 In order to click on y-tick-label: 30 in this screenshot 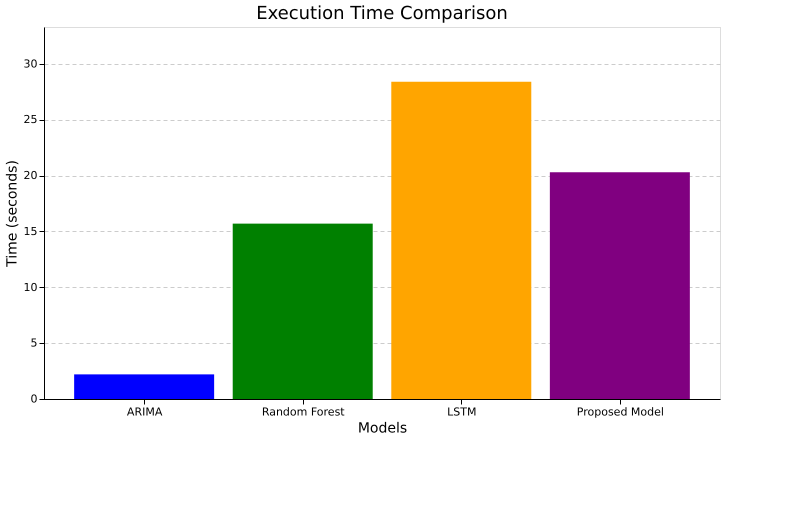, I will do `click(31, 63)`.